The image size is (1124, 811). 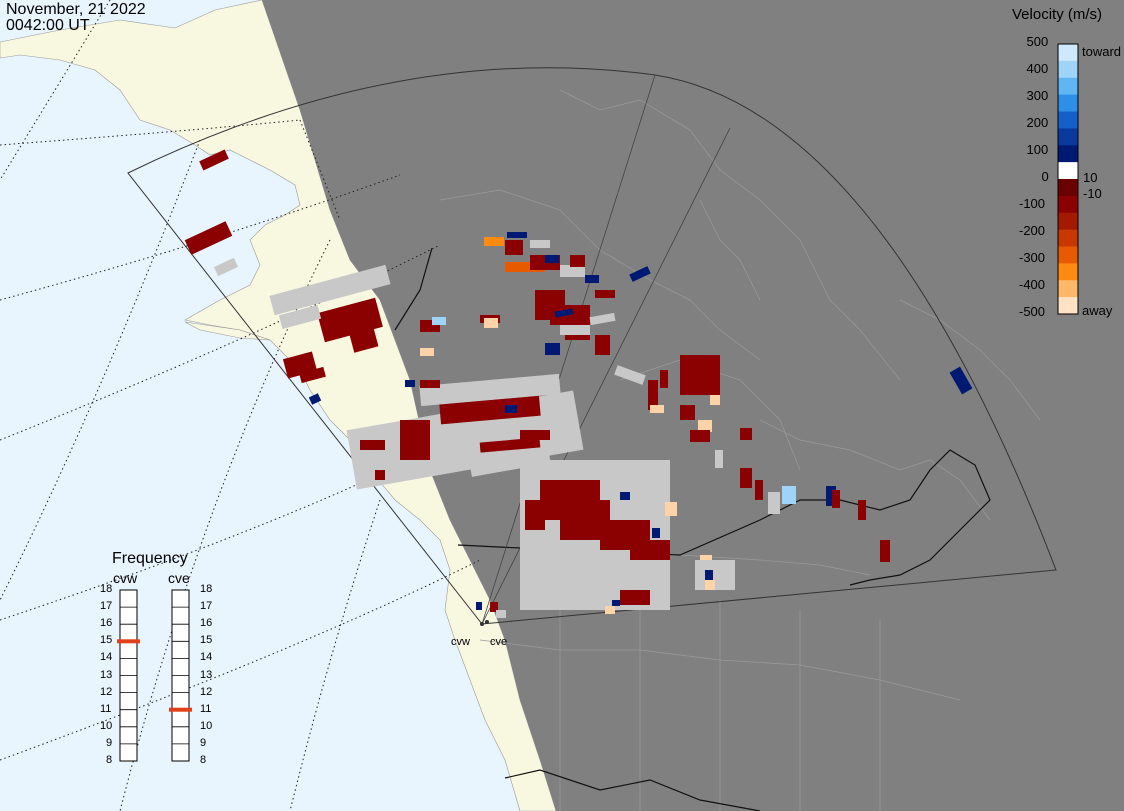 What do you see at coordinates (206, 657) in the screenshot?
I see `freq-tick-right-14: 14` at bounding box center [206, 657].